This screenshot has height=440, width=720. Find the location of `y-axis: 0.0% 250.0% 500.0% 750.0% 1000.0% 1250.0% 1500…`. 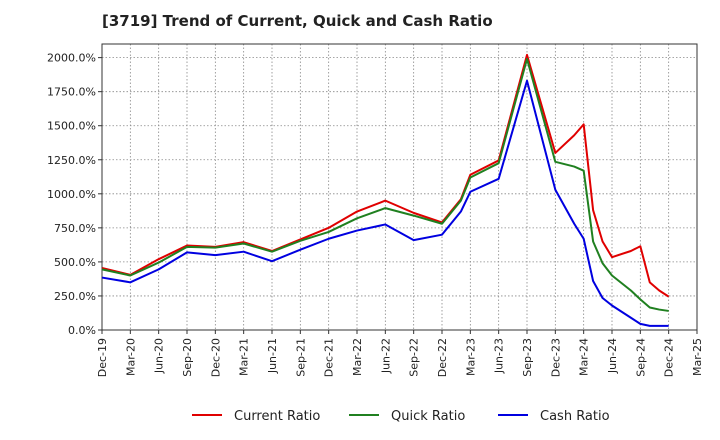

y-axis: 0.0% 250.0% 500.0% 750.0% 1000.0% 1250.0% 1500… is located at coordinates (74, 194).